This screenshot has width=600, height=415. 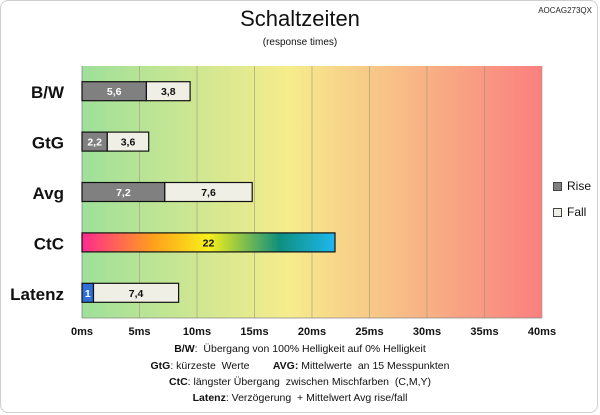 What do you see at coordinates (427, 332) in the screenshot?
I see `x-tick-label: 30ms` at bounding box center [427, 332].